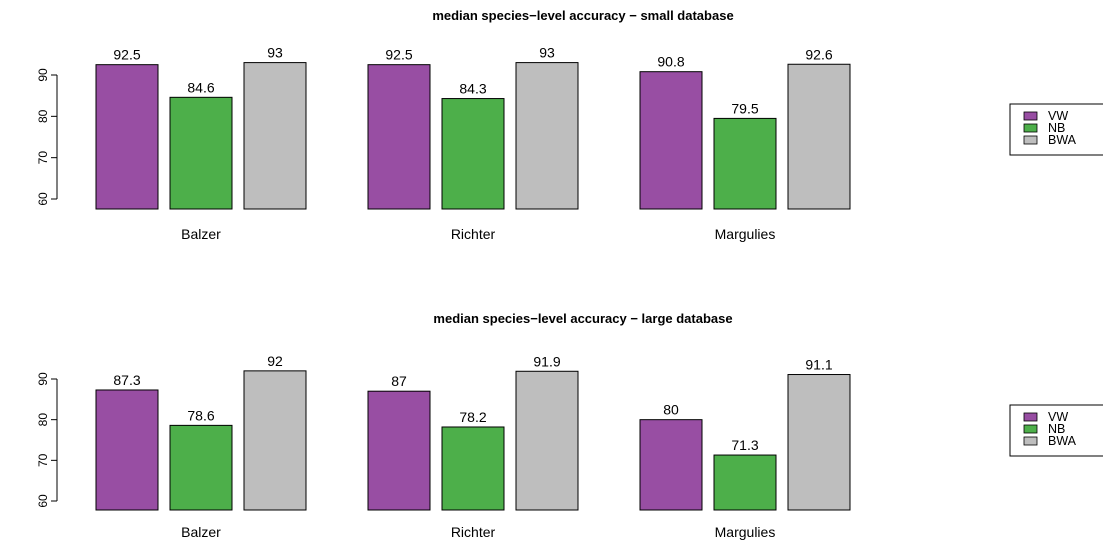  Describe the element at coordinates (472, 89) in the screenshot. I see `data-label-richter-nb: 84.3` at that location.